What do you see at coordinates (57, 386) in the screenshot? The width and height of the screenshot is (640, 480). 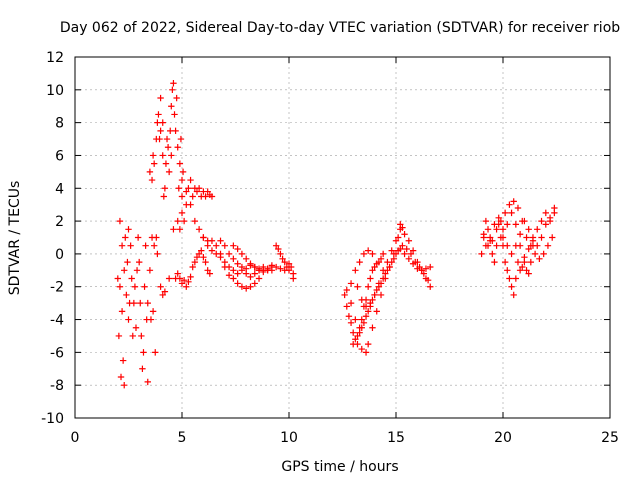 I see `y-tick-label: -8` at bounding box center [57, 386].